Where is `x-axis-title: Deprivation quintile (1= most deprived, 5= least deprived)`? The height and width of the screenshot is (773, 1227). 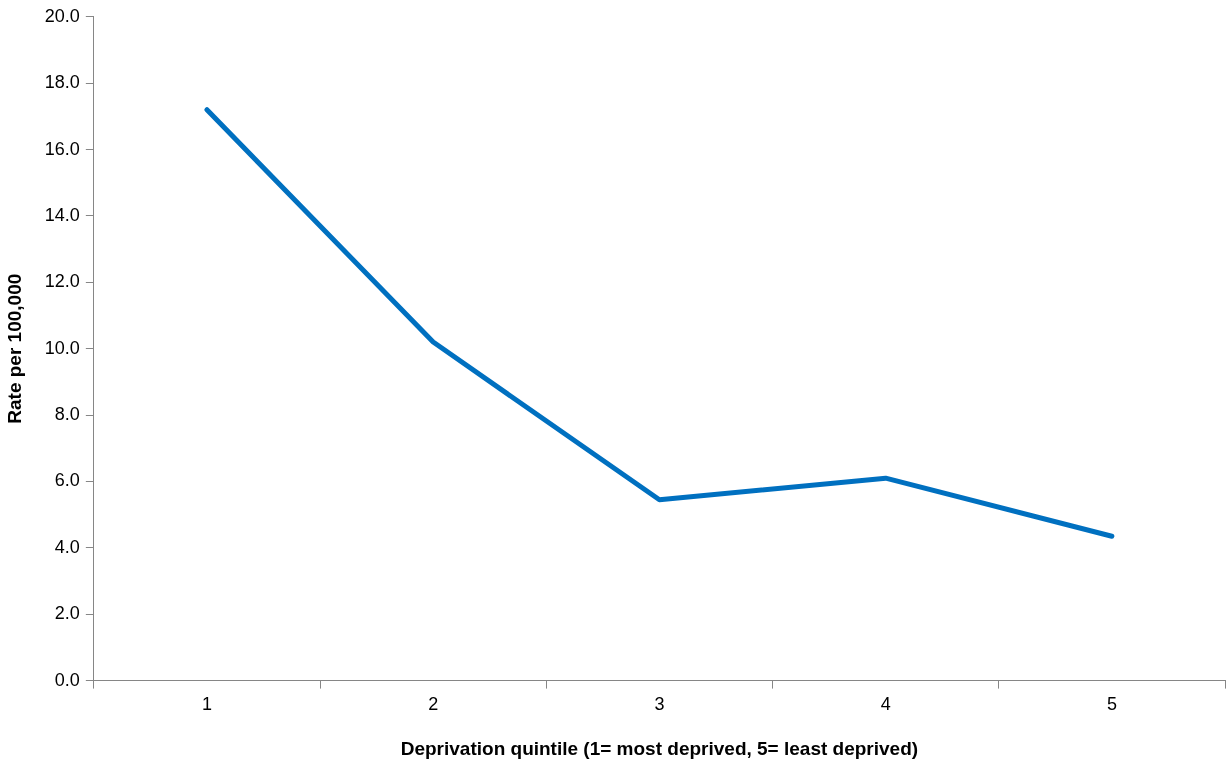
x-axis-title: Deprivation quintile (1= most deprived, 5= least deprived) is located at coordinates (659, 748).